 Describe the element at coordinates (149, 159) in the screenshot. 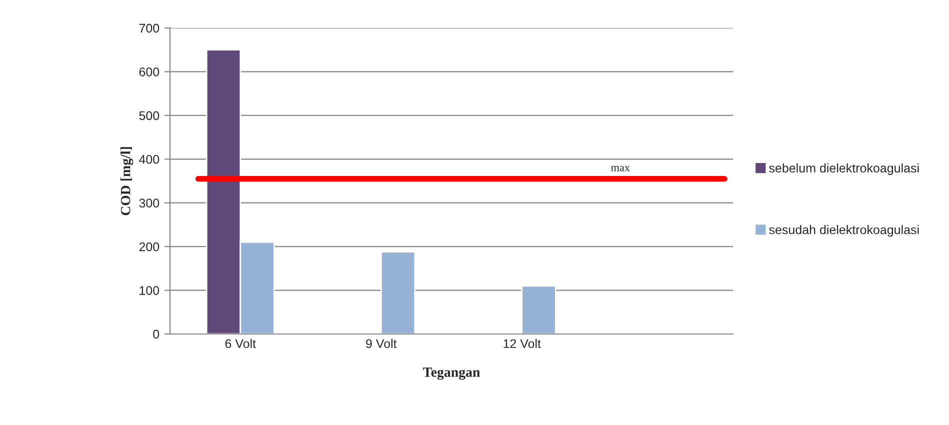

I see `y-tick-label: 400` at that location.